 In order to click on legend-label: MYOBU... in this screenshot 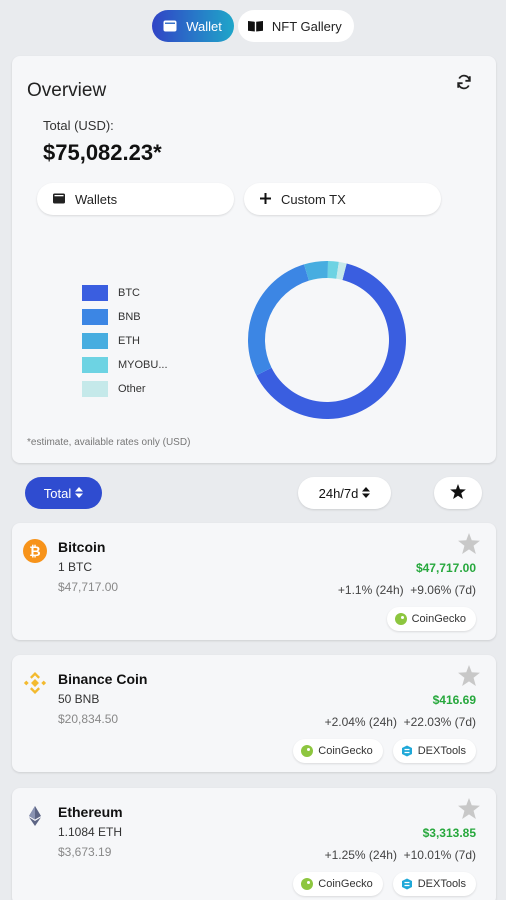, I will do `click(143, 365)`.